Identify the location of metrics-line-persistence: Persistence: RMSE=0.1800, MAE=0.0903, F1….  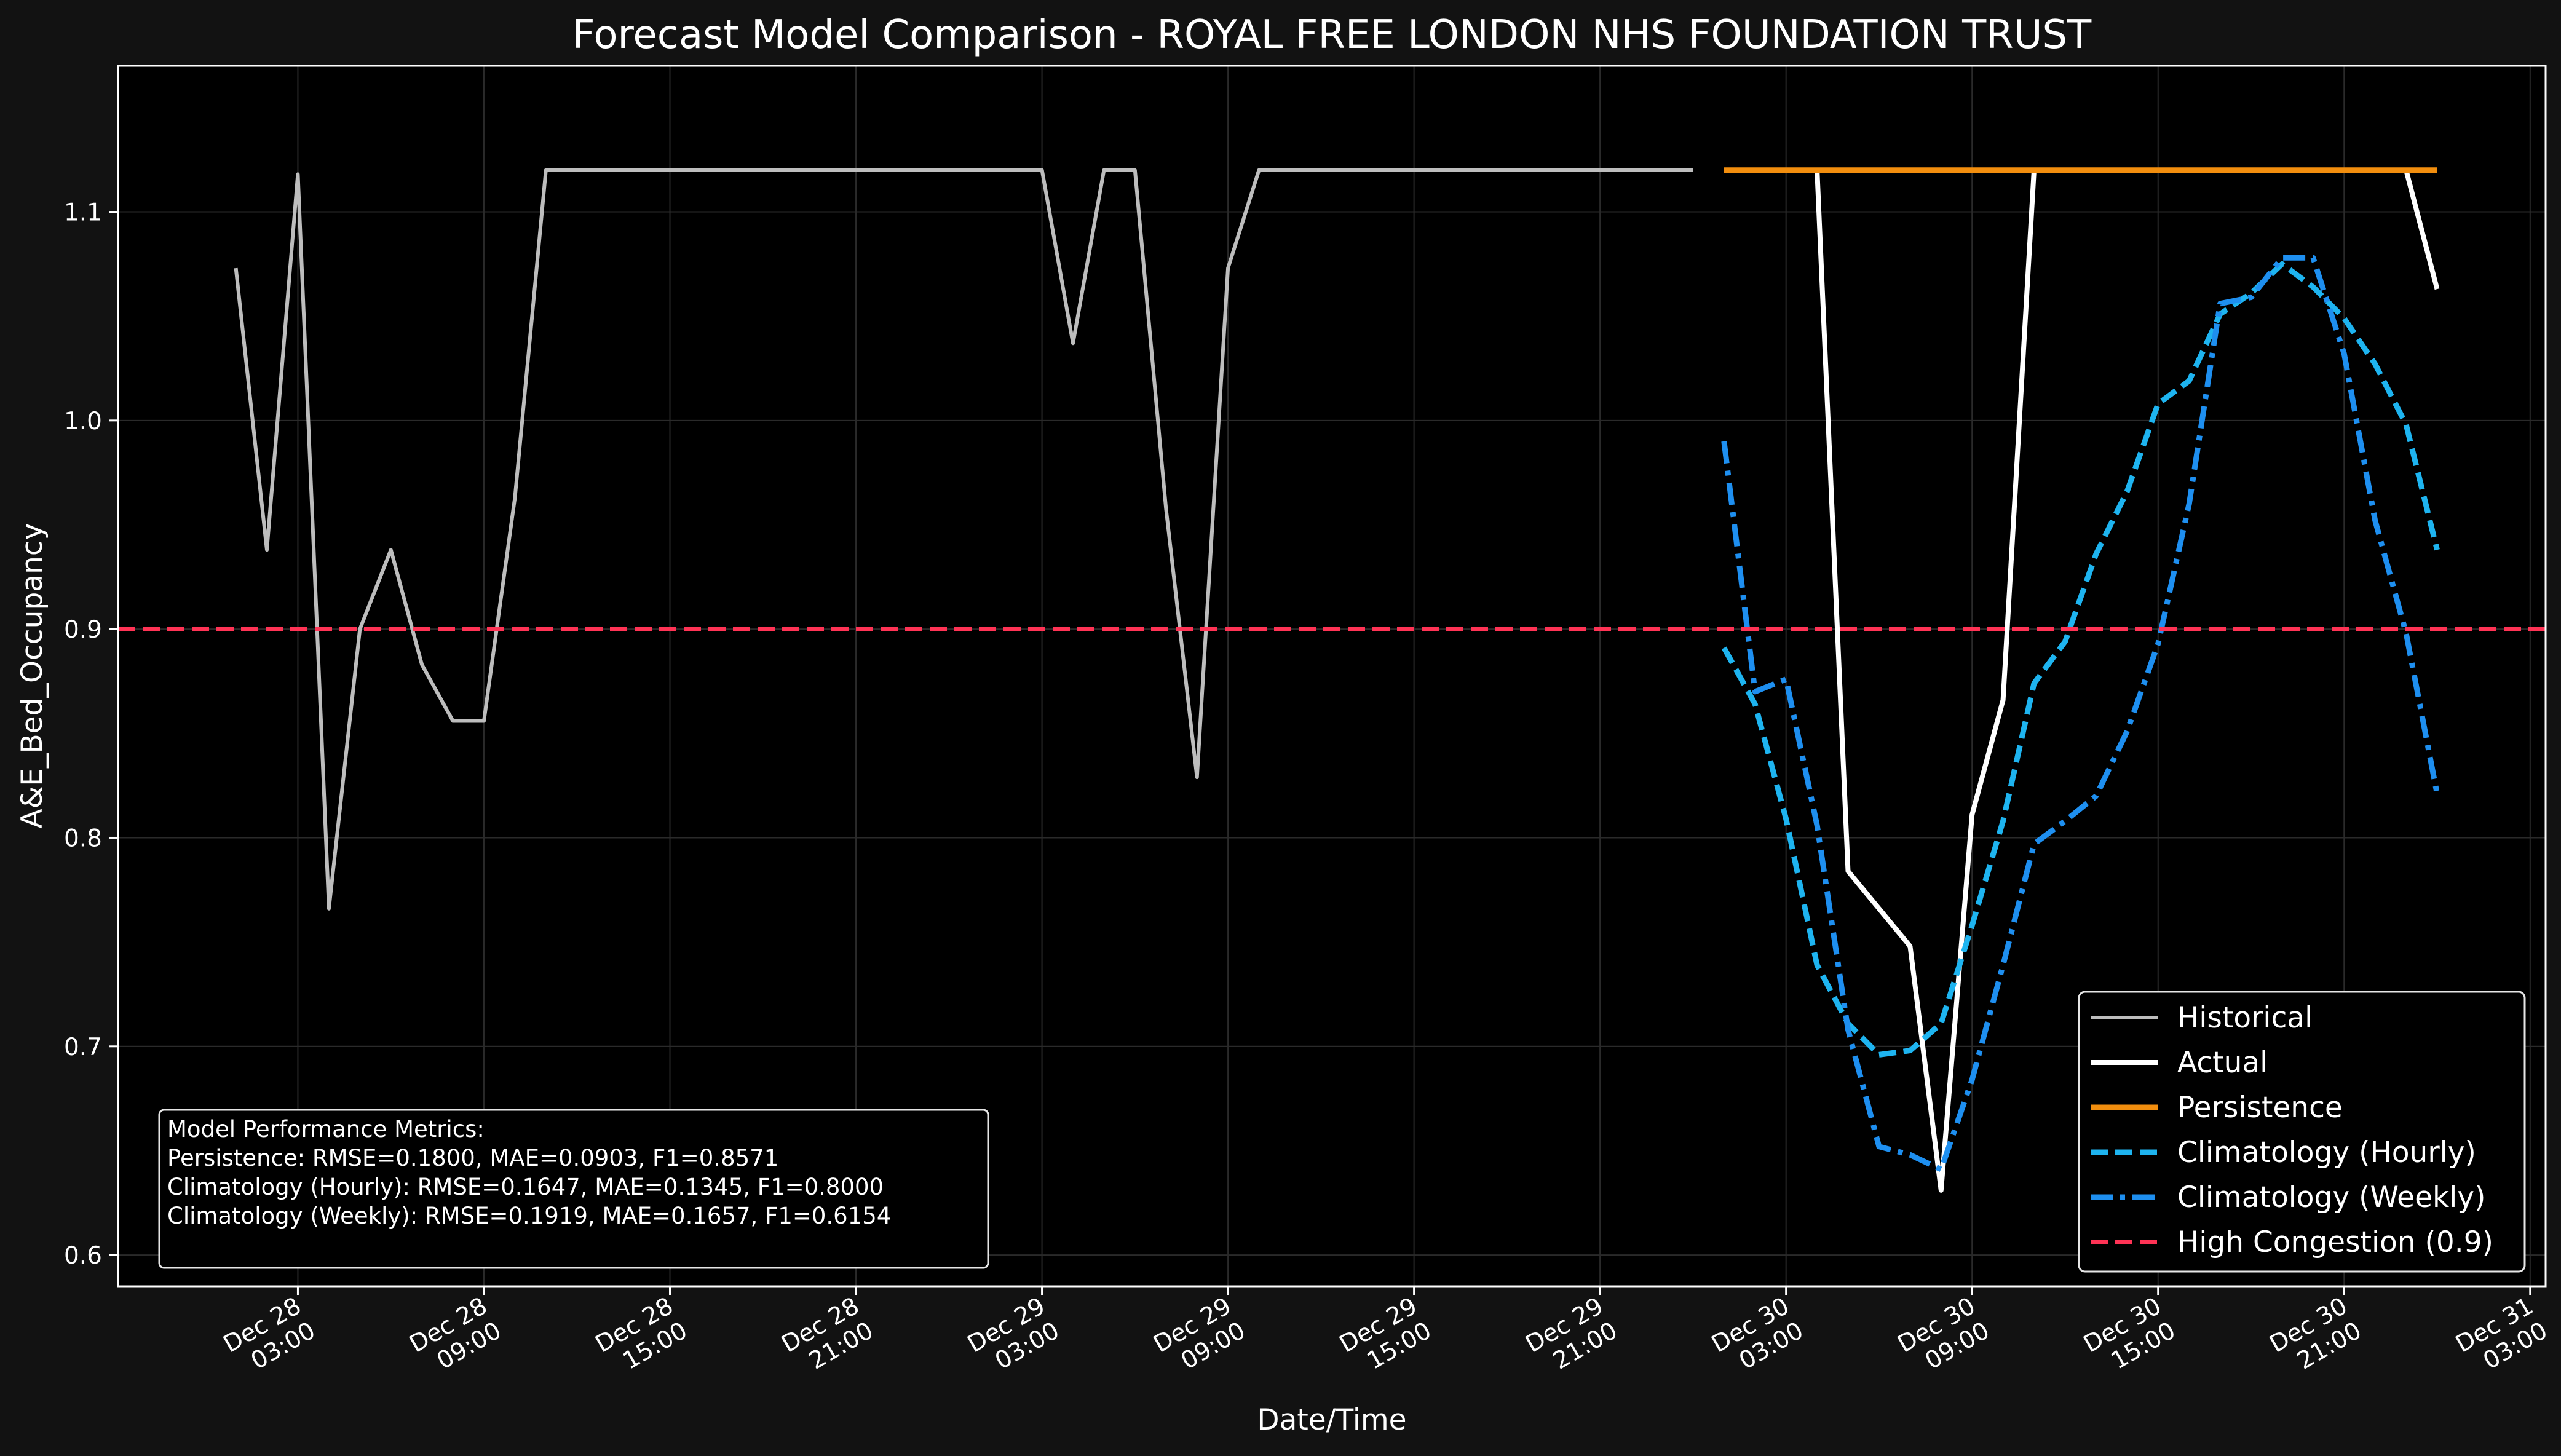
(472, 1158).